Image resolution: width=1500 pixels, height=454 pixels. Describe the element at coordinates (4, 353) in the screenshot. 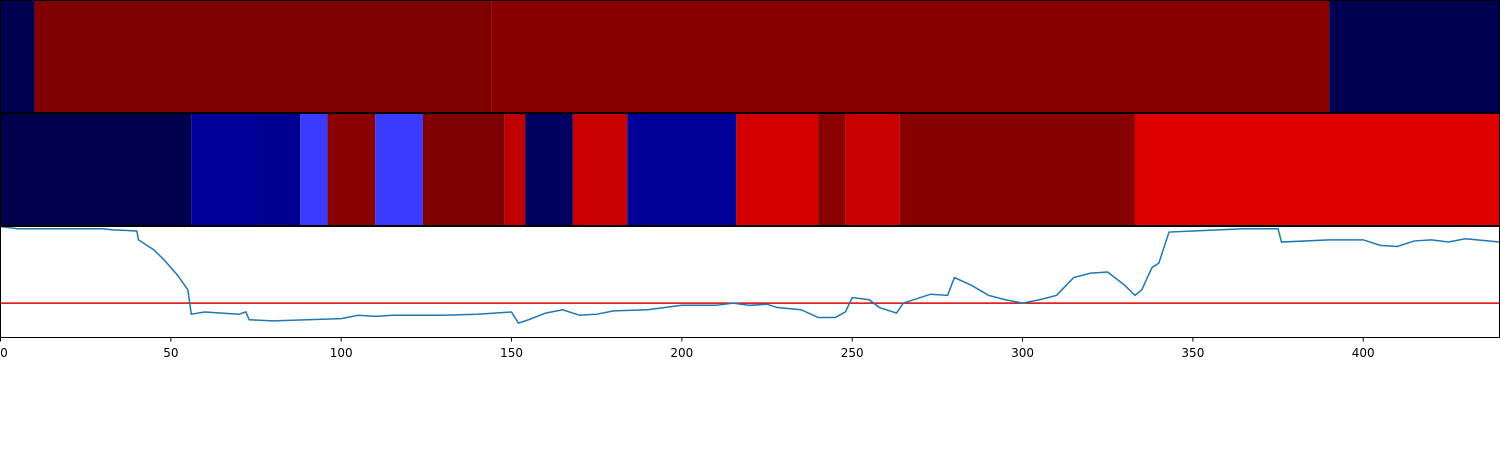

I see `x-tick-label: 0` at that location.